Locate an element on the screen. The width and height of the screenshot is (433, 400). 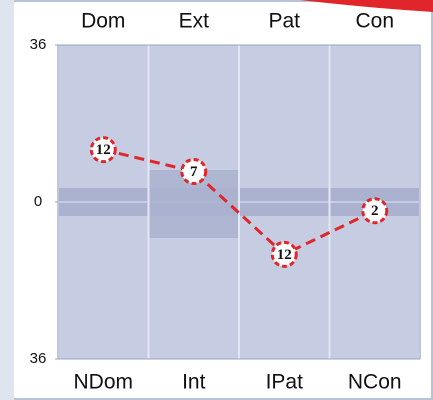
bottom-category: NDom is located at coordinates (103, 382).